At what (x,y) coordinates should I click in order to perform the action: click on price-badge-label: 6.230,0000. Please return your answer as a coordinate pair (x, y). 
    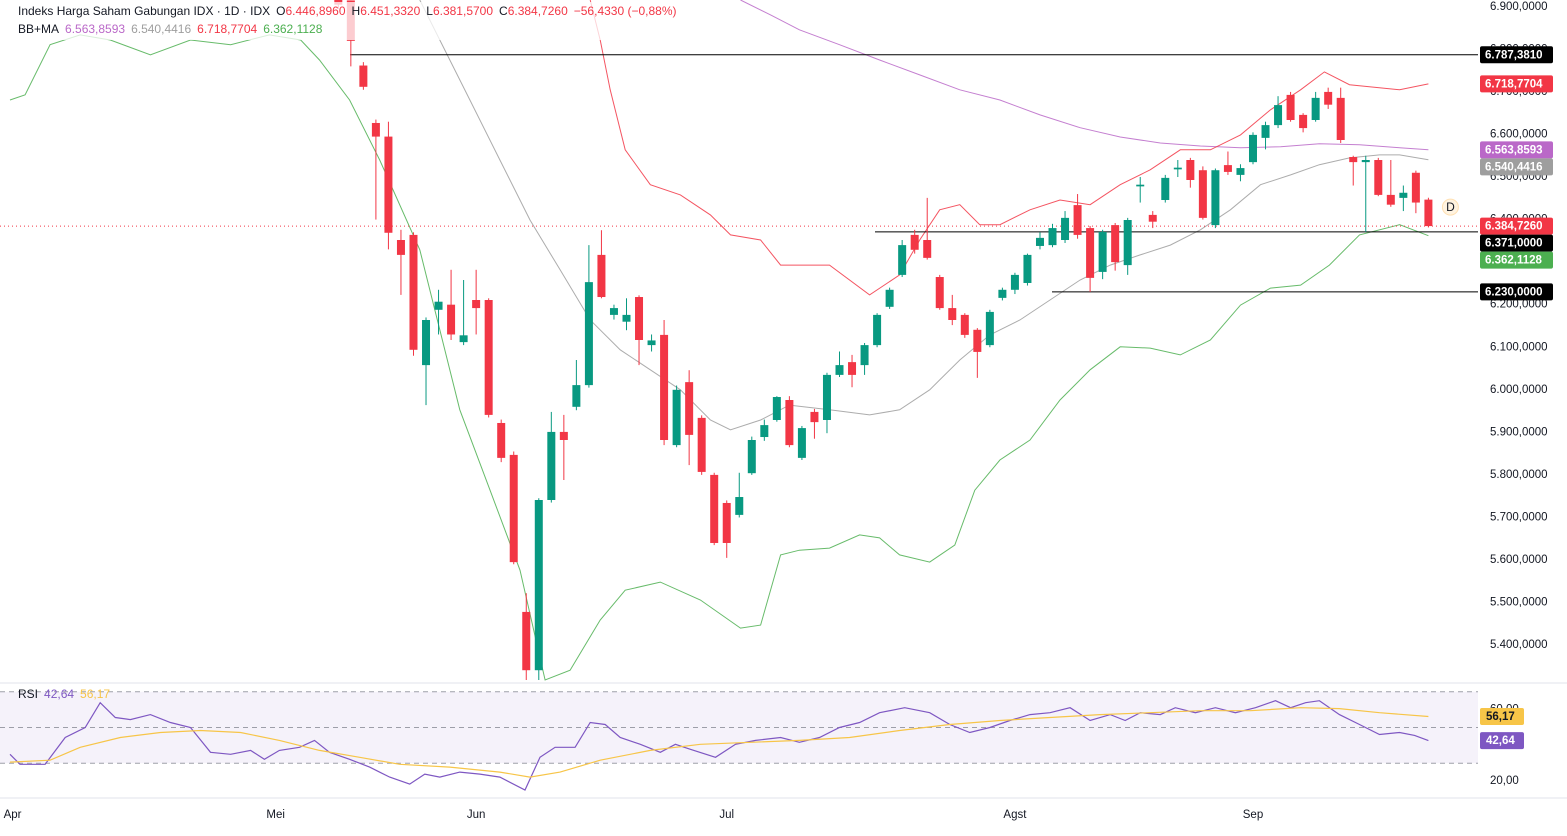
    Looking at the image, I should click on (1514, 292).